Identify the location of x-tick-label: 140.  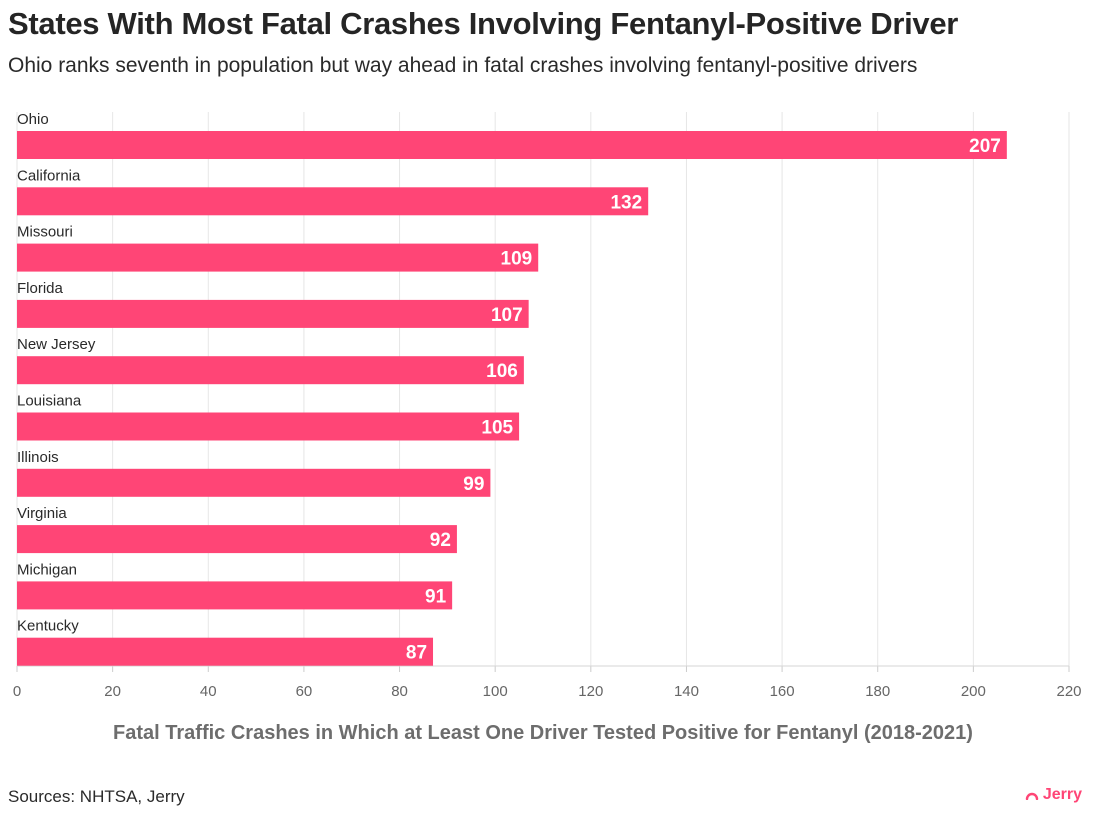
(686, 691).